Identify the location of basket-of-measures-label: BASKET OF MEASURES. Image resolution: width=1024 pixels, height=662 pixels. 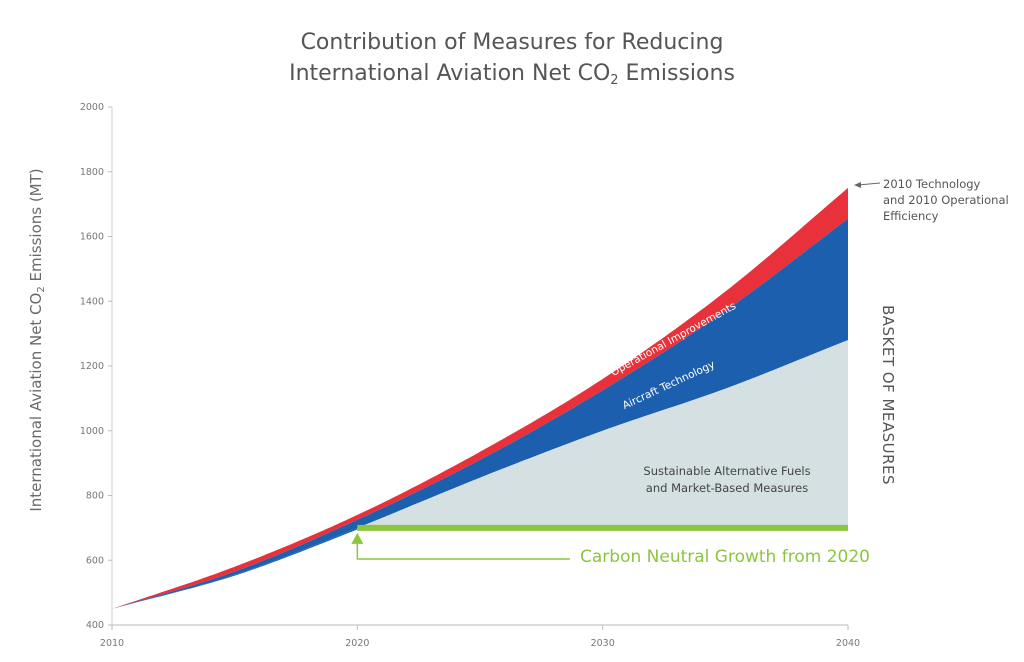
(888, 395).